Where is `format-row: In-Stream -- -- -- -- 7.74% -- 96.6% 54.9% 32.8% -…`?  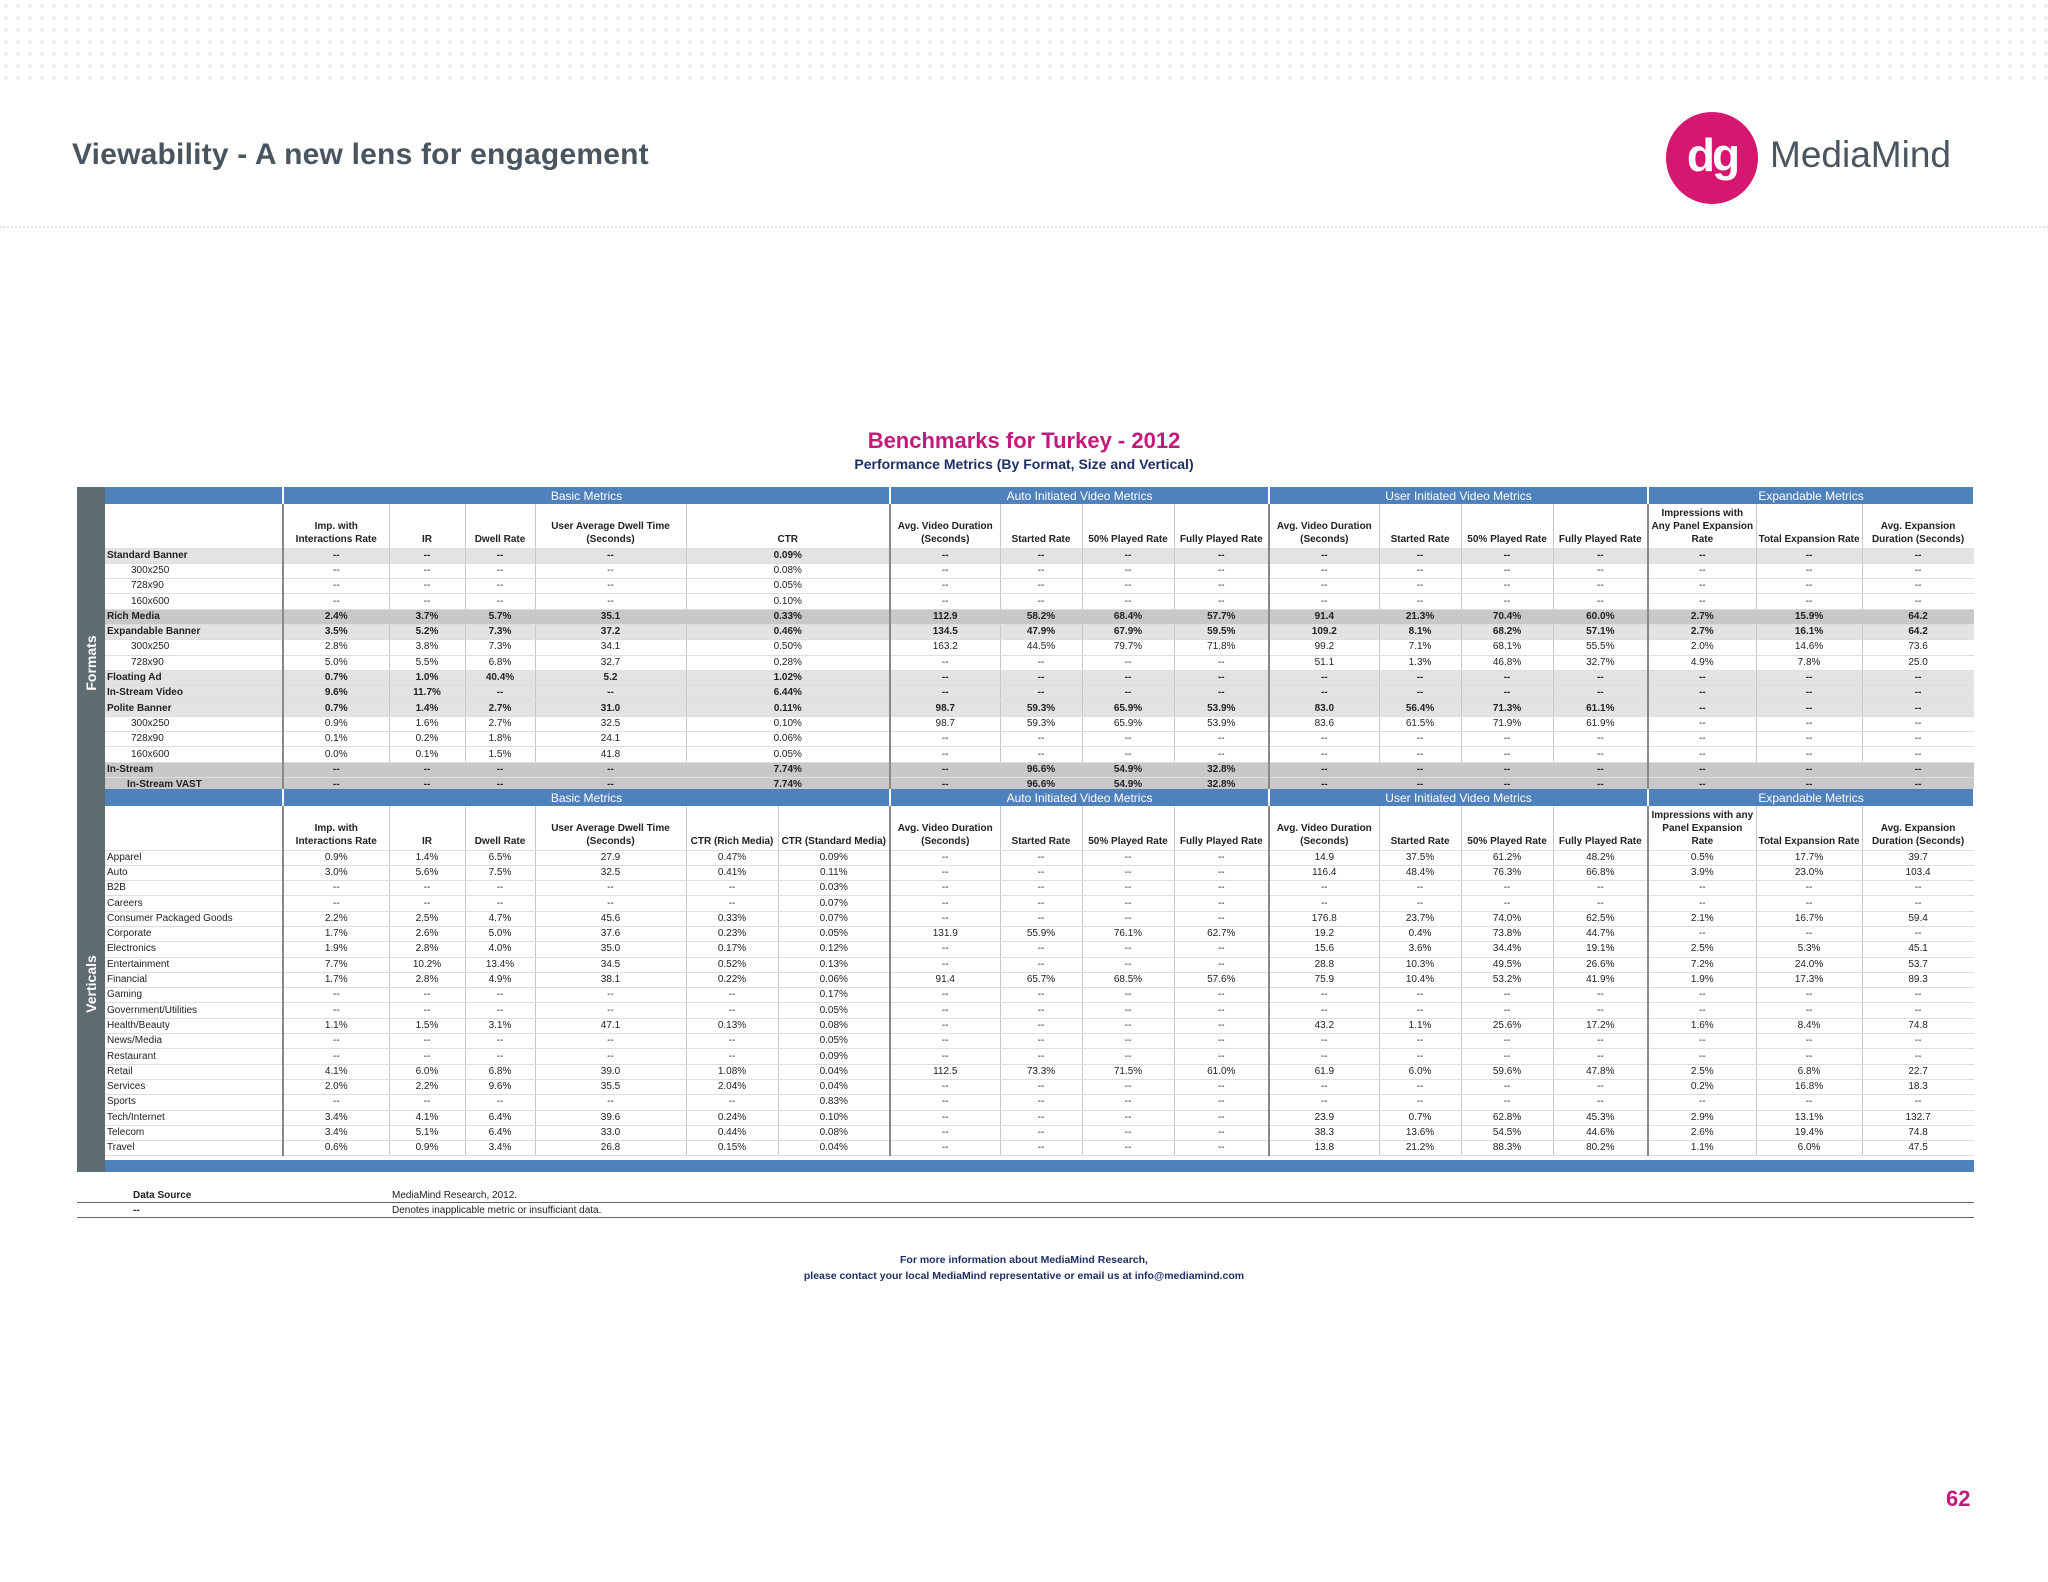
format-row: In-Stream -- -- -- -- 7.74% -- 96.6% 54.9% 32.8% -… is located at coordinates (1039, 770).